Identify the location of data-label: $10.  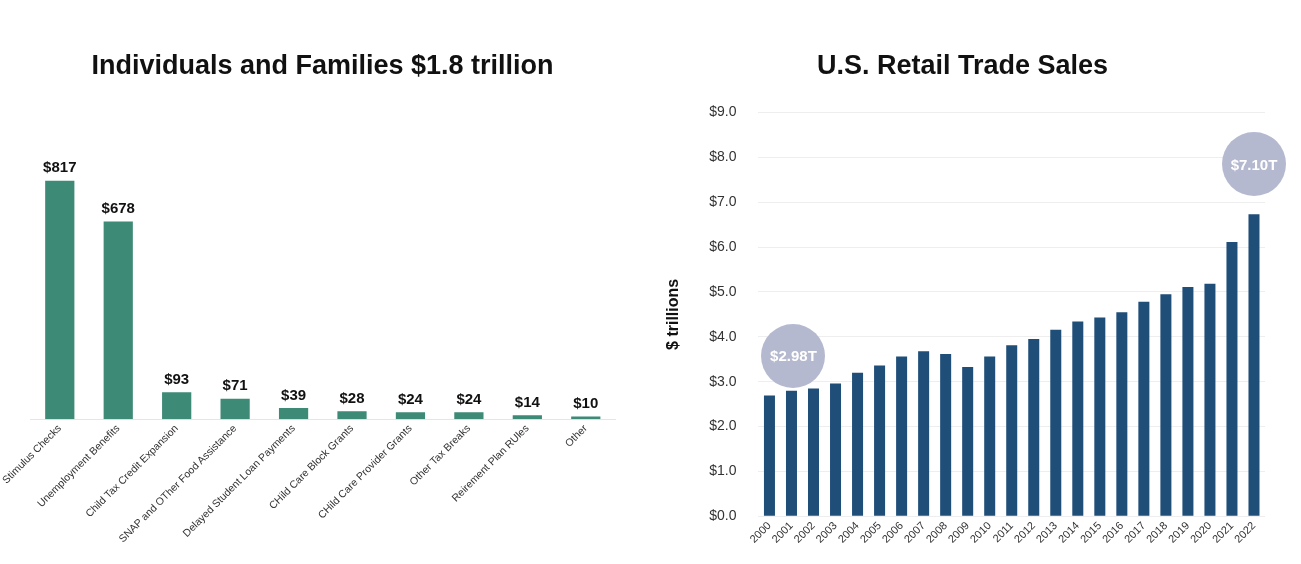
(586, 403).